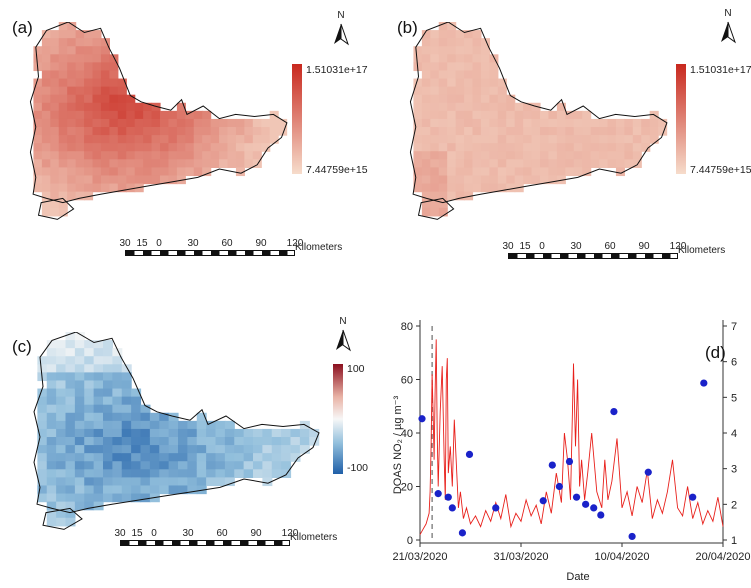 The height and width of the screenshot is (588, 751). What do you see at coordinates (678, 246) in the screenshot?
I see `scalebar-tick: 120` at bounding box center [678, 246].